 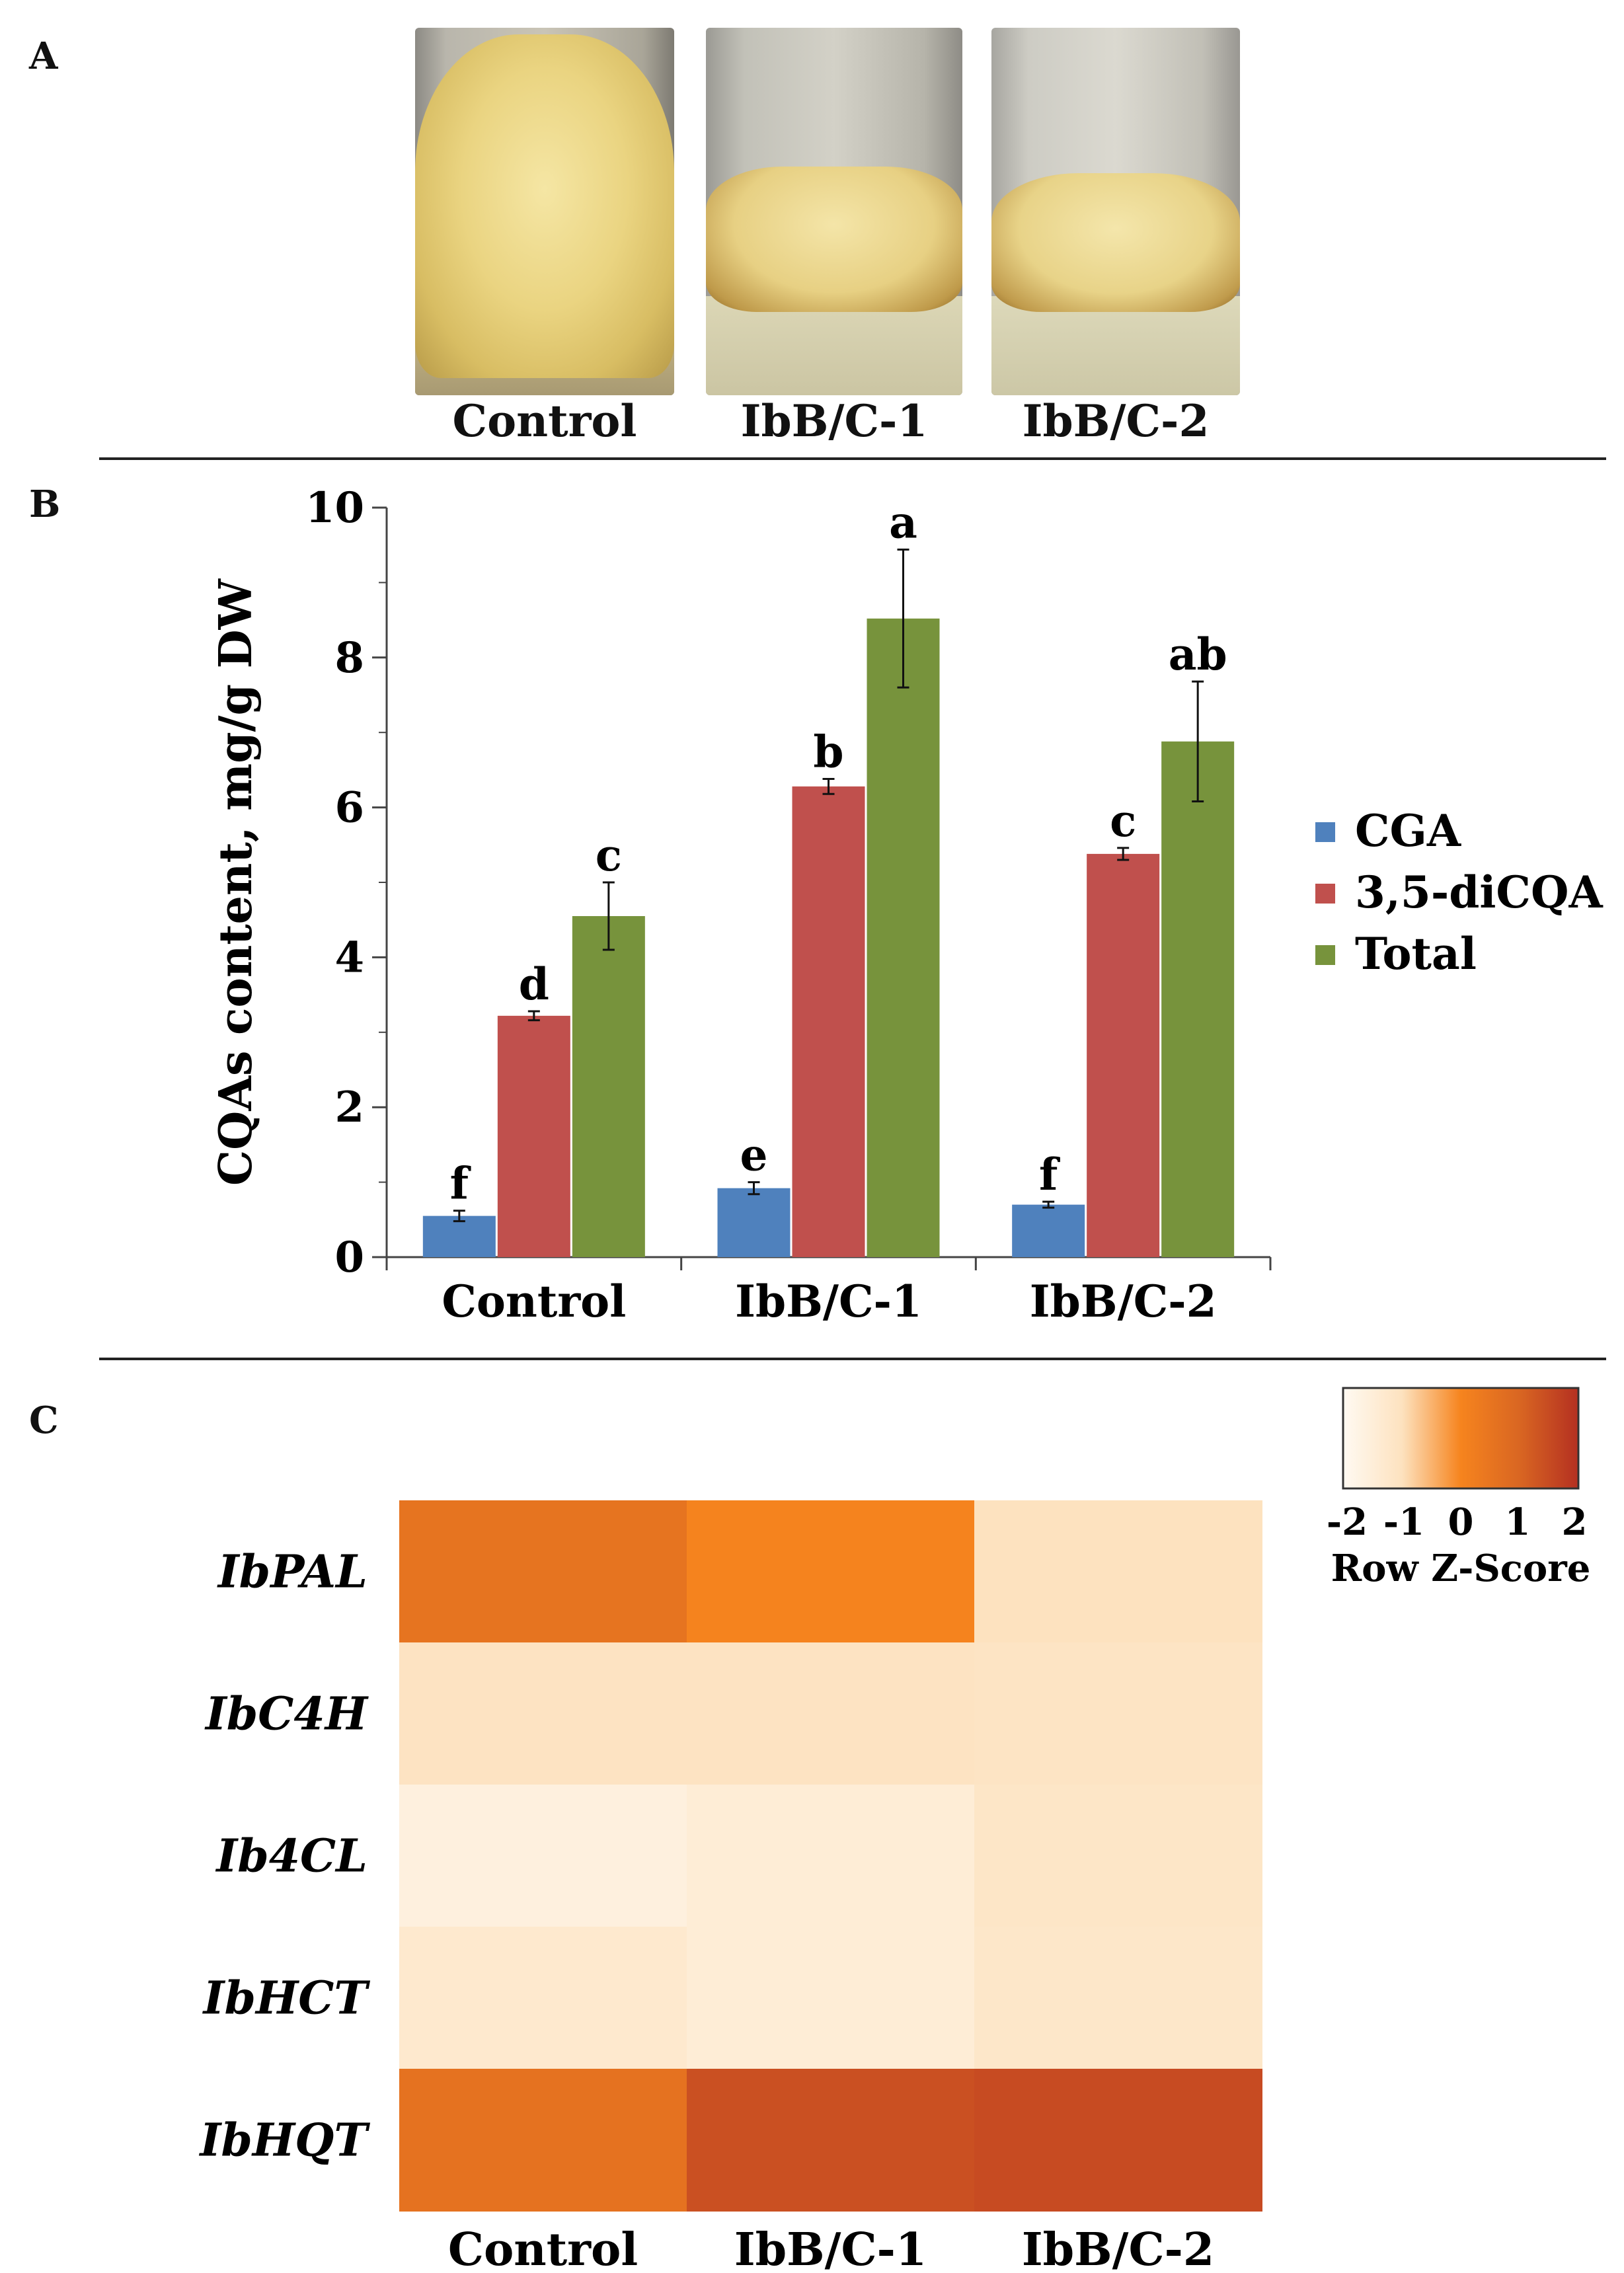 What do you see at coordinates (286, 1715) in the screenshot?
I see `heatmap-row-label: IbC4H` at bounding box center [286, 1715].